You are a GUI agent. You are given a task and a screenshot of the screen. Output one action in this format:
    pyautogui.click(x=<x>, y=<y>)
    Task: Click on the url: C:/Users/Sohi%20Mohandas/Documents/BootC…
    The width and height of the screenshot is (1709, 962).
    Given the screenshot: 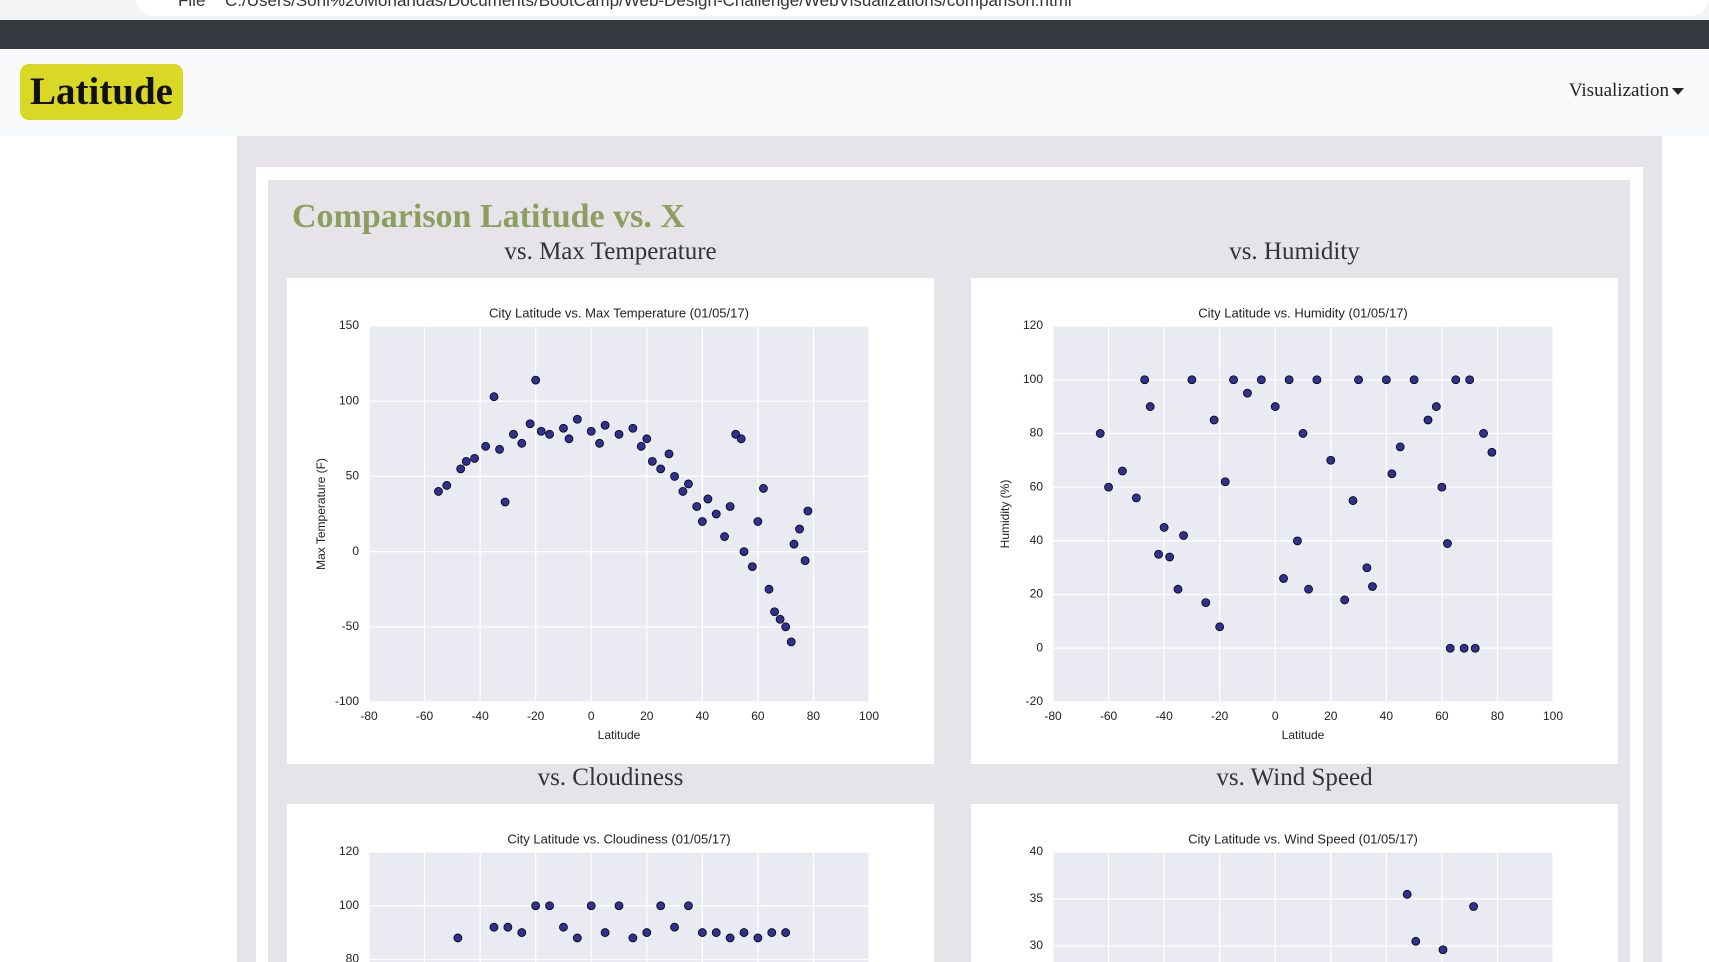 What is the action you would take?
    pyautogui.click(x=648, y=5)
    